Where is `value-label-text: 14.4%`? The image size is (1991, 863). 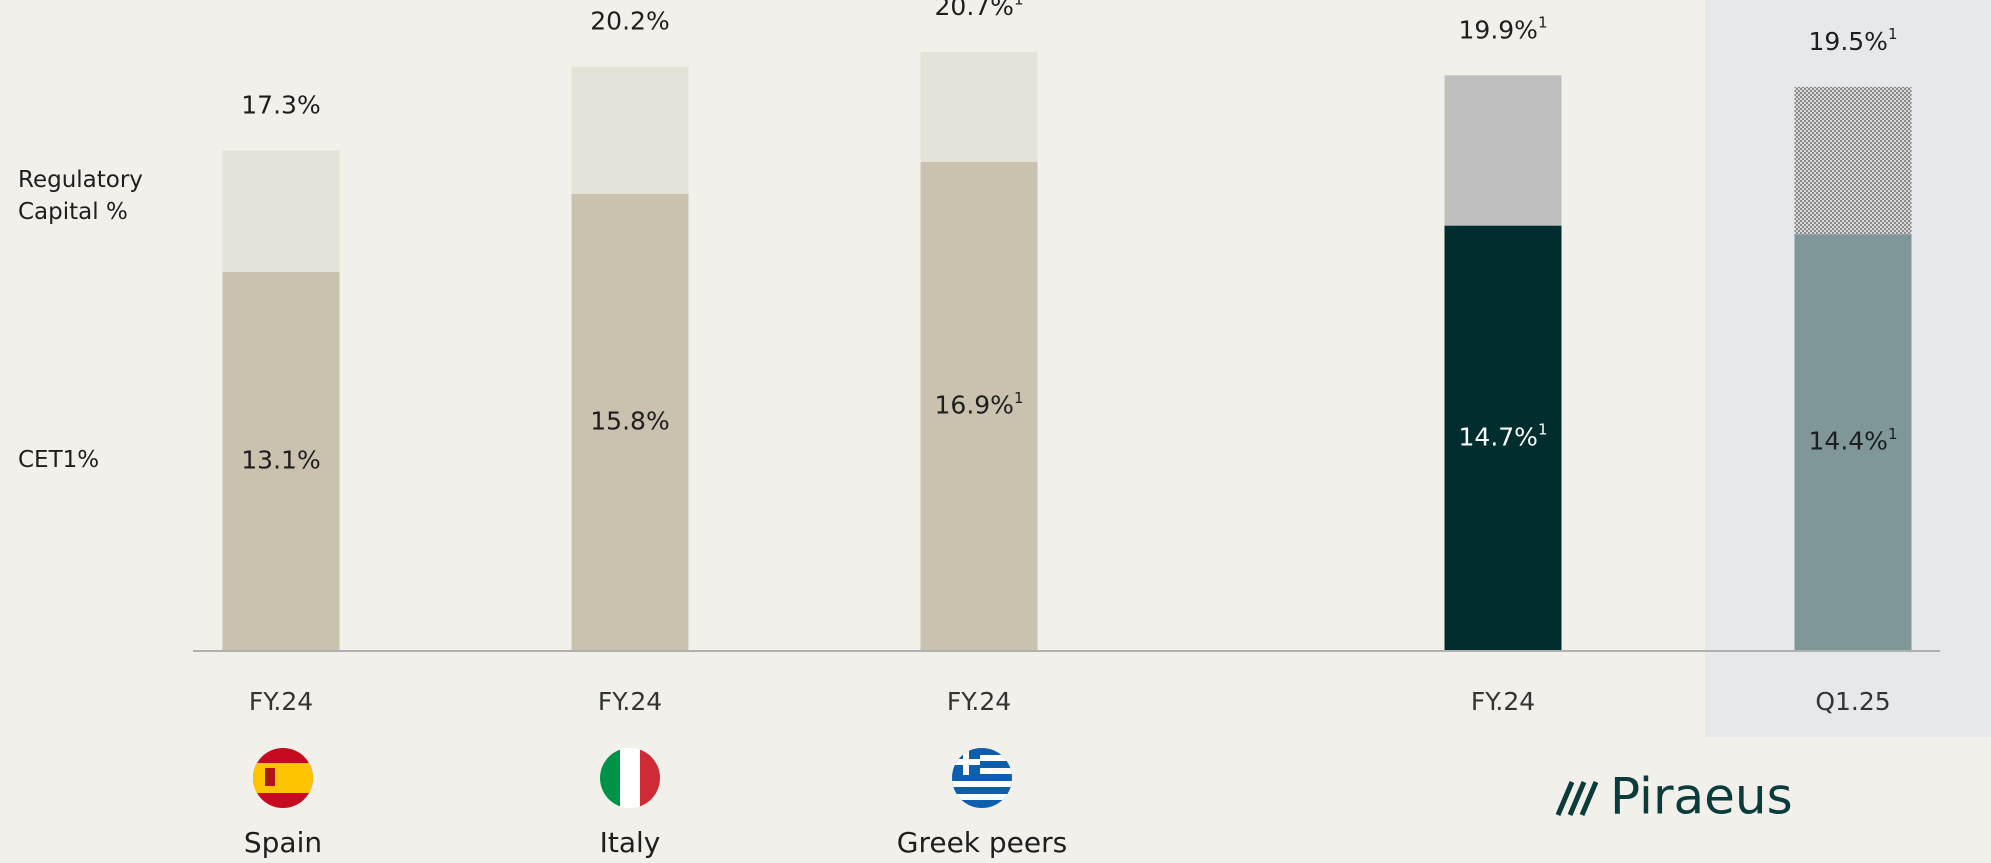
value-label-text: 14.4% is located at coordinates (1848, 441).